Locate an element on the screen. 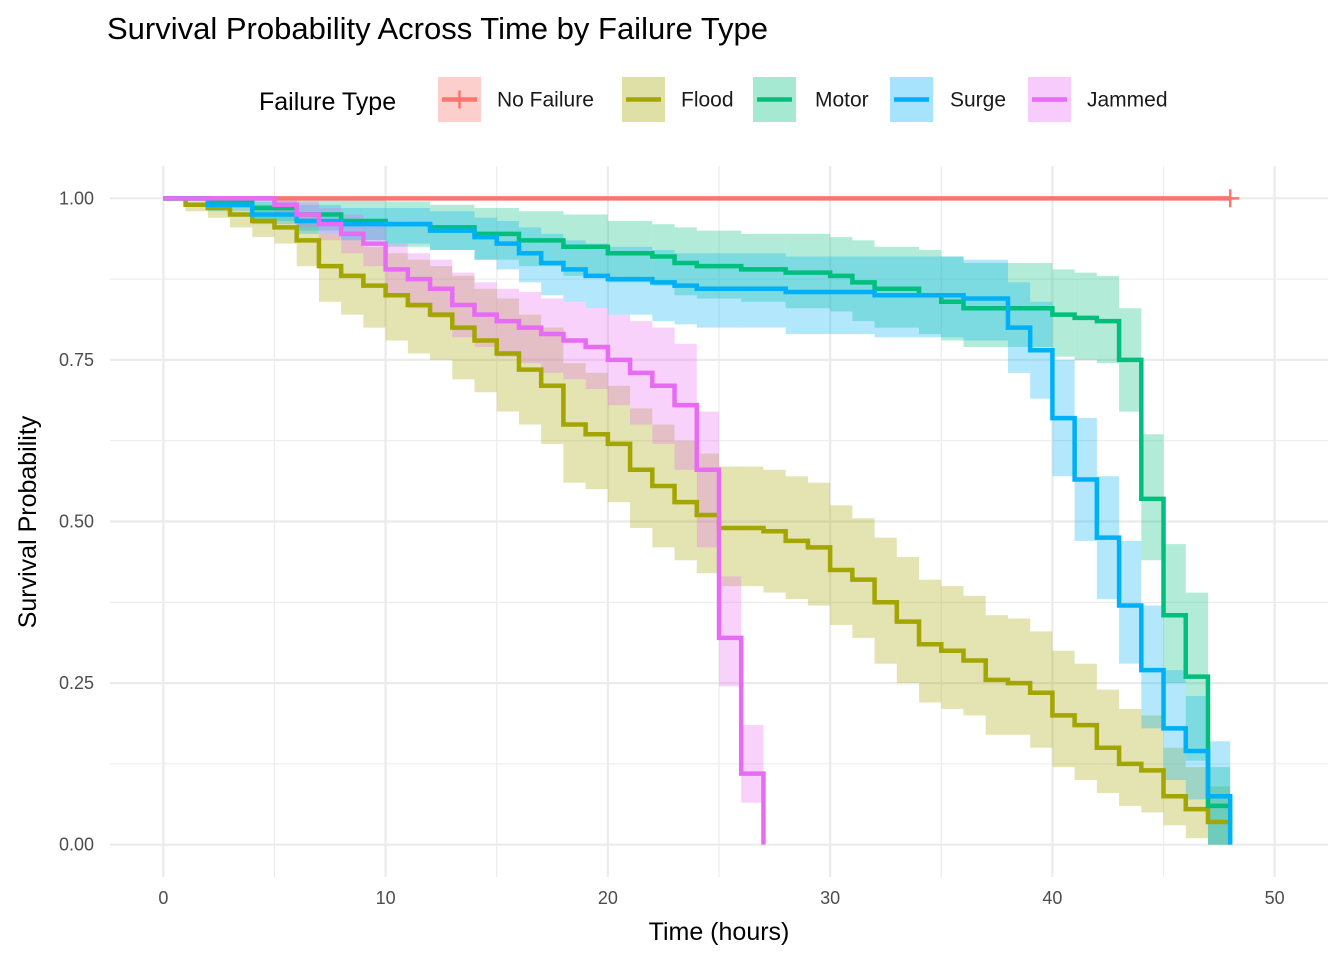 This screenshot has width=1344, height=960. y-axis-ticks: 0.00 0.25 0.50 0.75 1.00 is located at coordinates (76, 521).